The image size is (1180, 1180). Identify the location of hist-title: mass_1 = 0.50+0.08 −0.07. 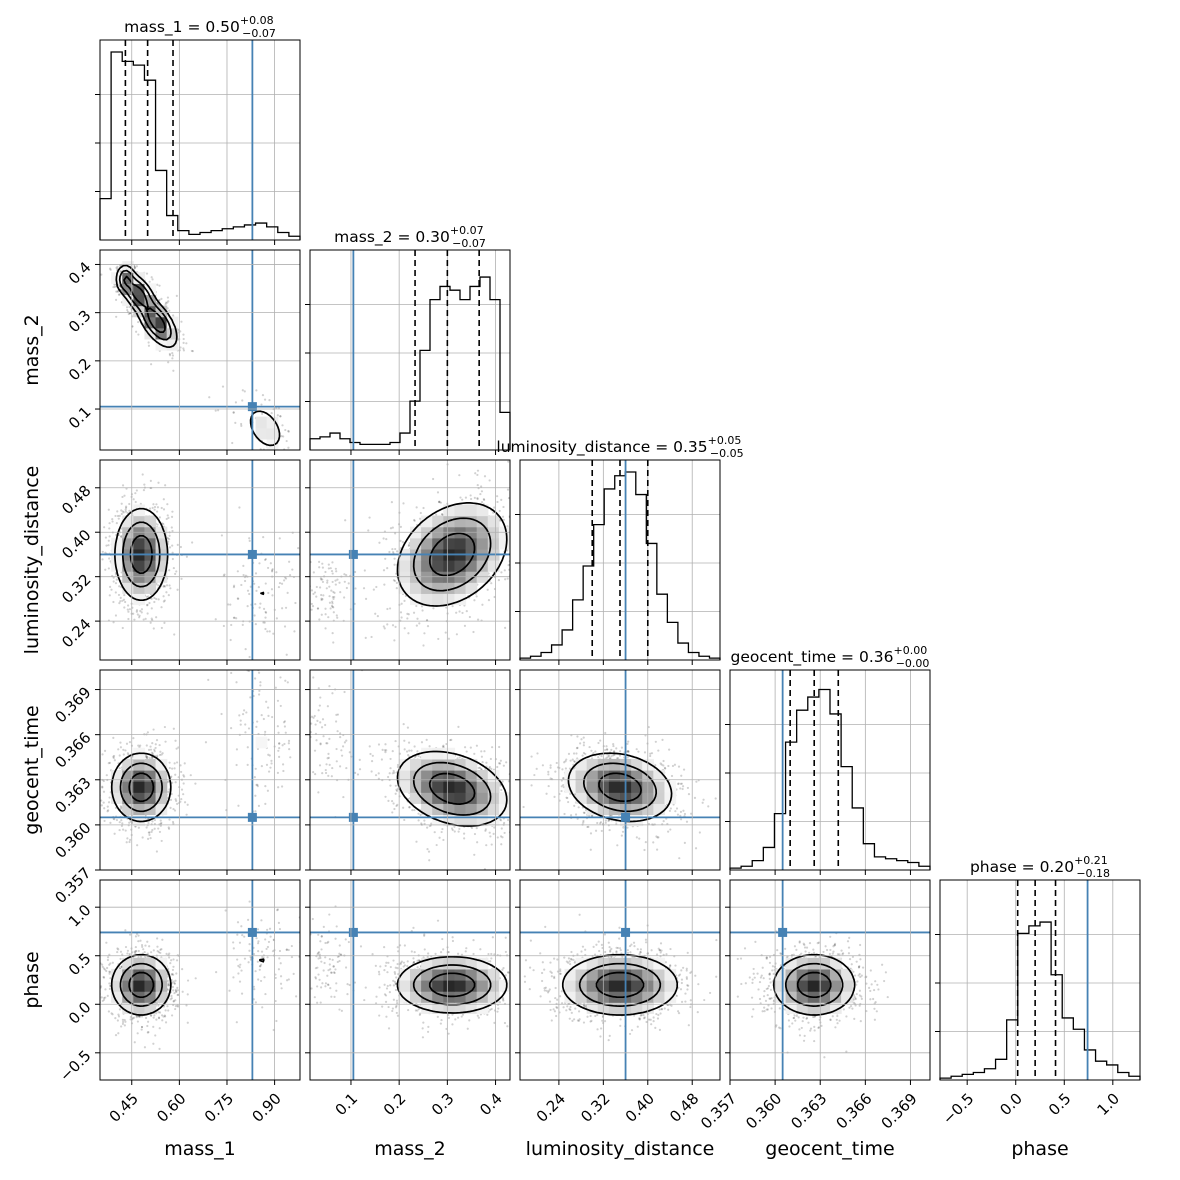
(200, 27).